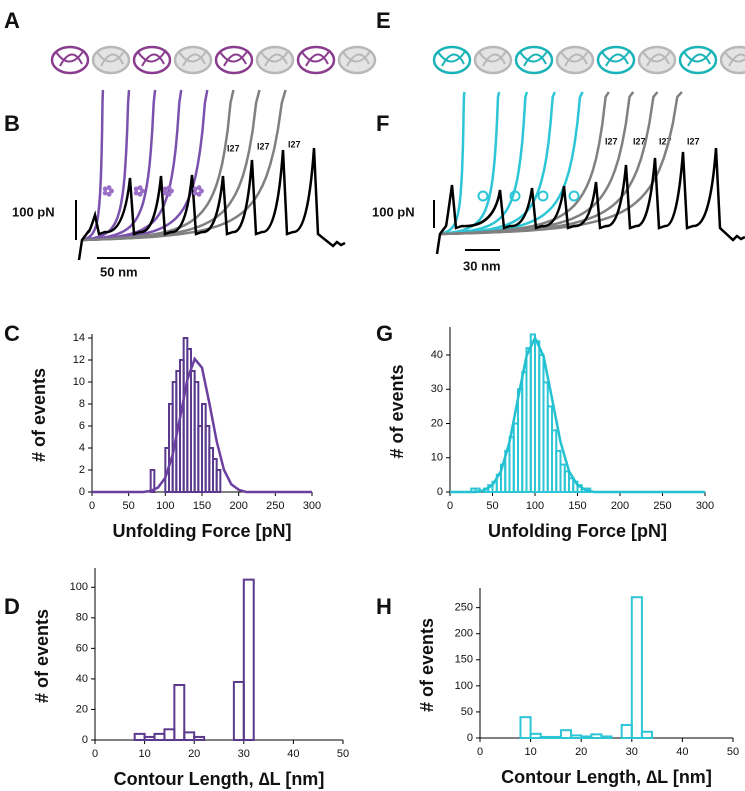 The width and height of the screenshot is (745, 791). What do you see at coordinates (437, 355) in the screenshot?
I see `y-tick-label: 40` at bounding box center [437, 355].